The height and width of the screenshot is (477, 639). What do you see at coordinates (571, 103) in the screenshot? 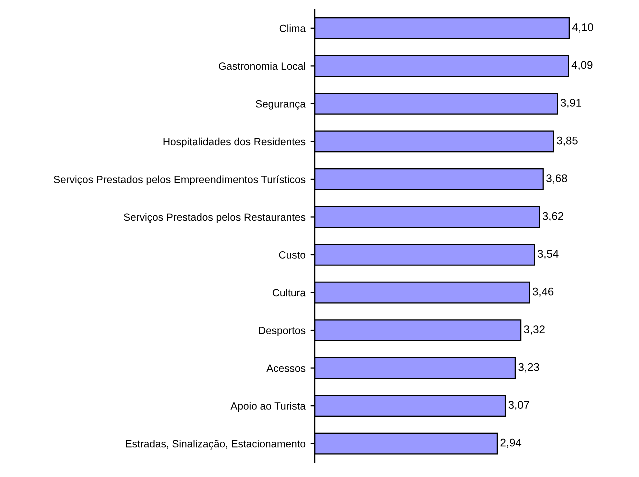
I see `data-label: 3,91` at bounding box center [571, 103].